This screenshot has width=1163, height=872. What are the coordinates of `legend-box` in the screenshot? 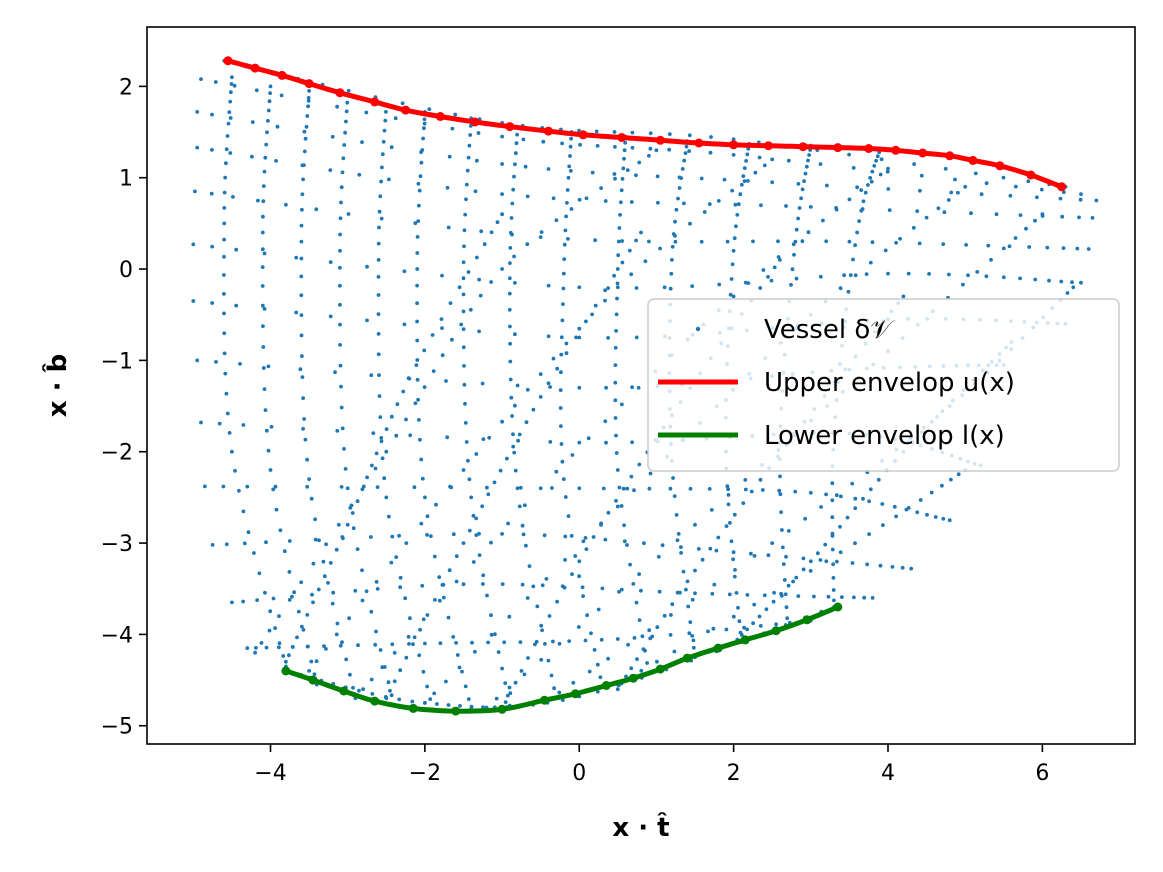 It's located at (883, 385).